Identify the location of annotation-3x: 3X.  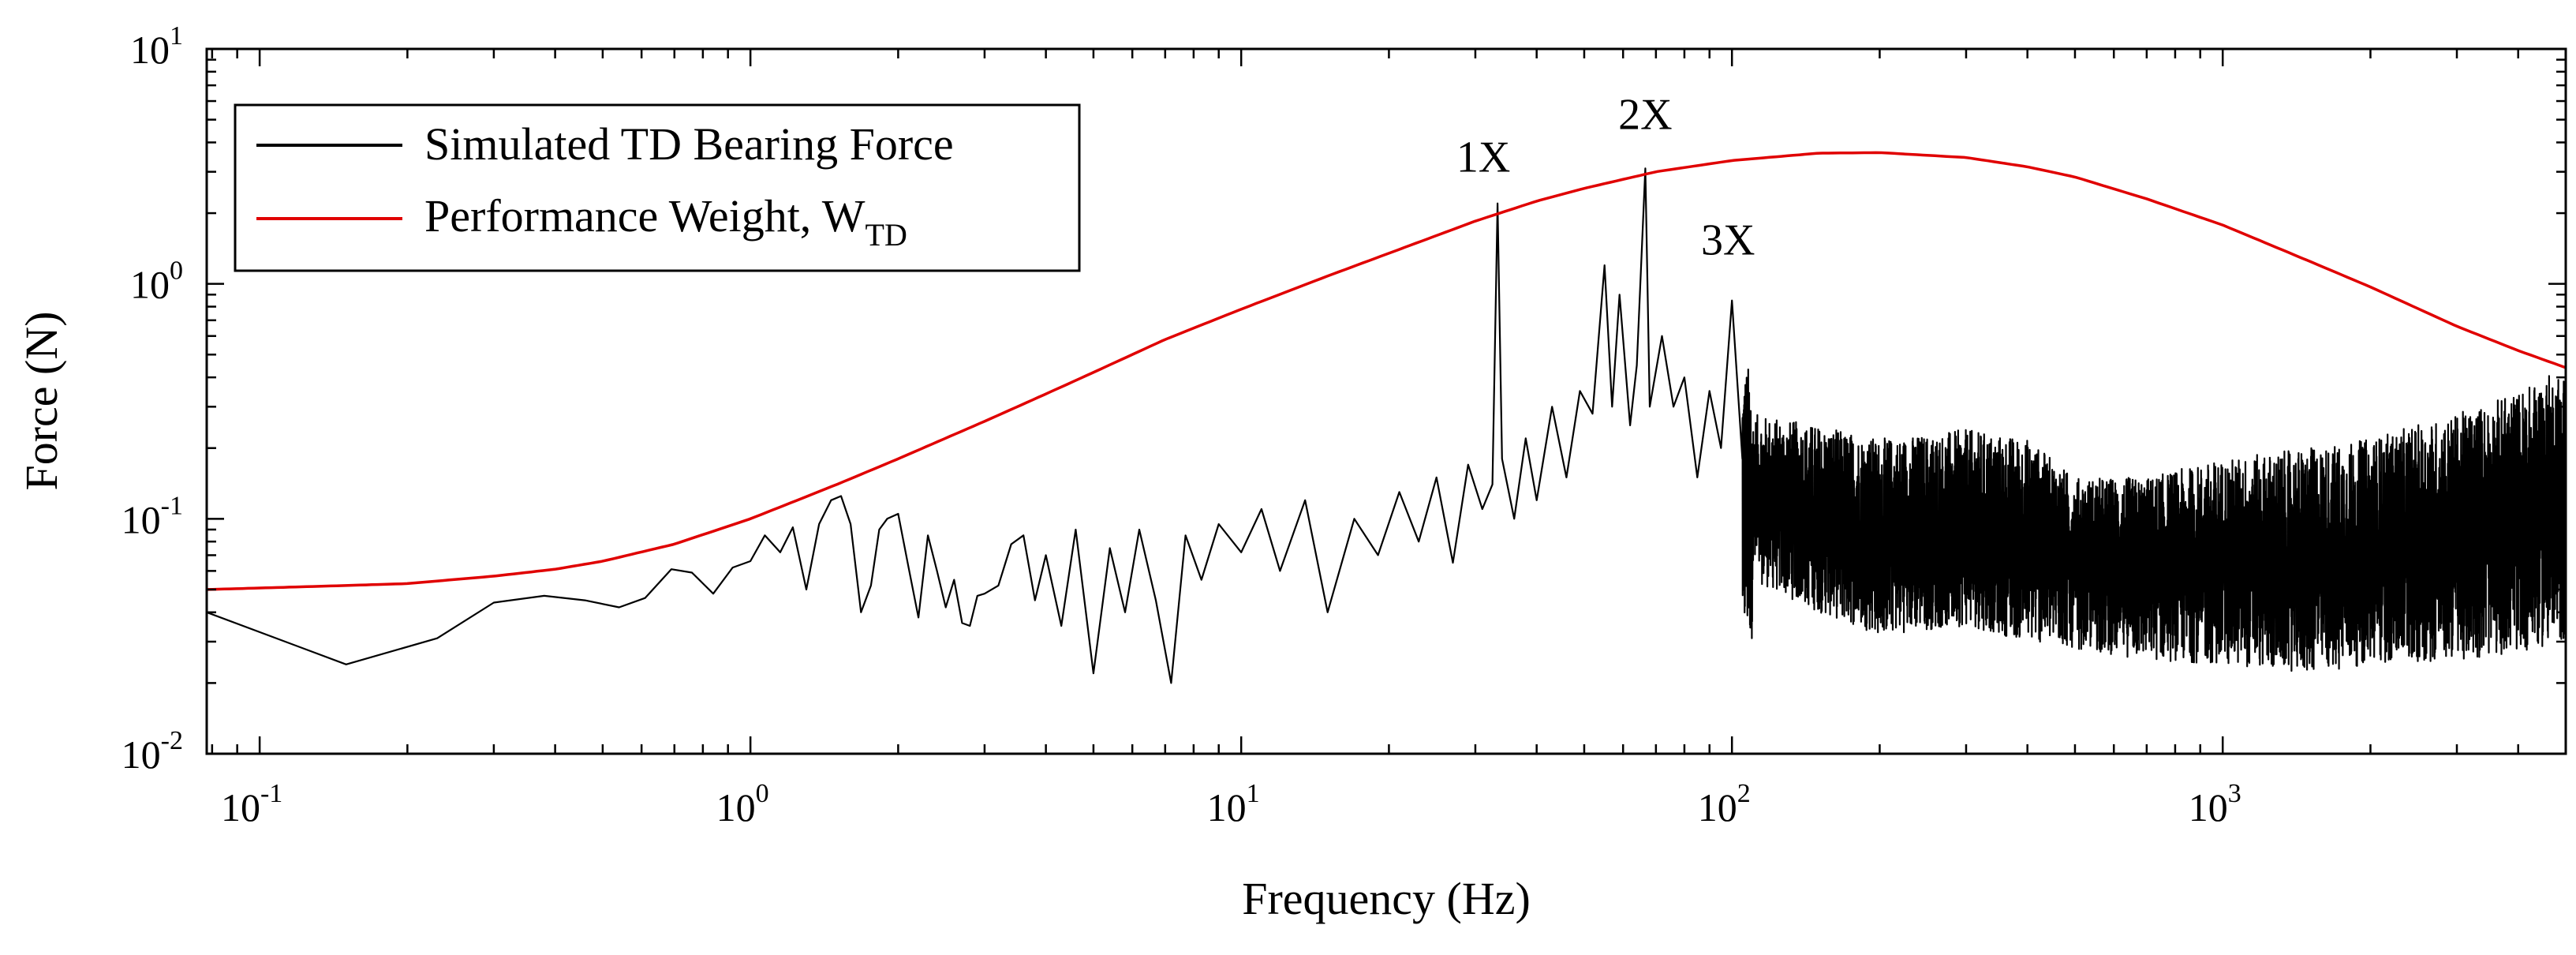
(1728, 240).